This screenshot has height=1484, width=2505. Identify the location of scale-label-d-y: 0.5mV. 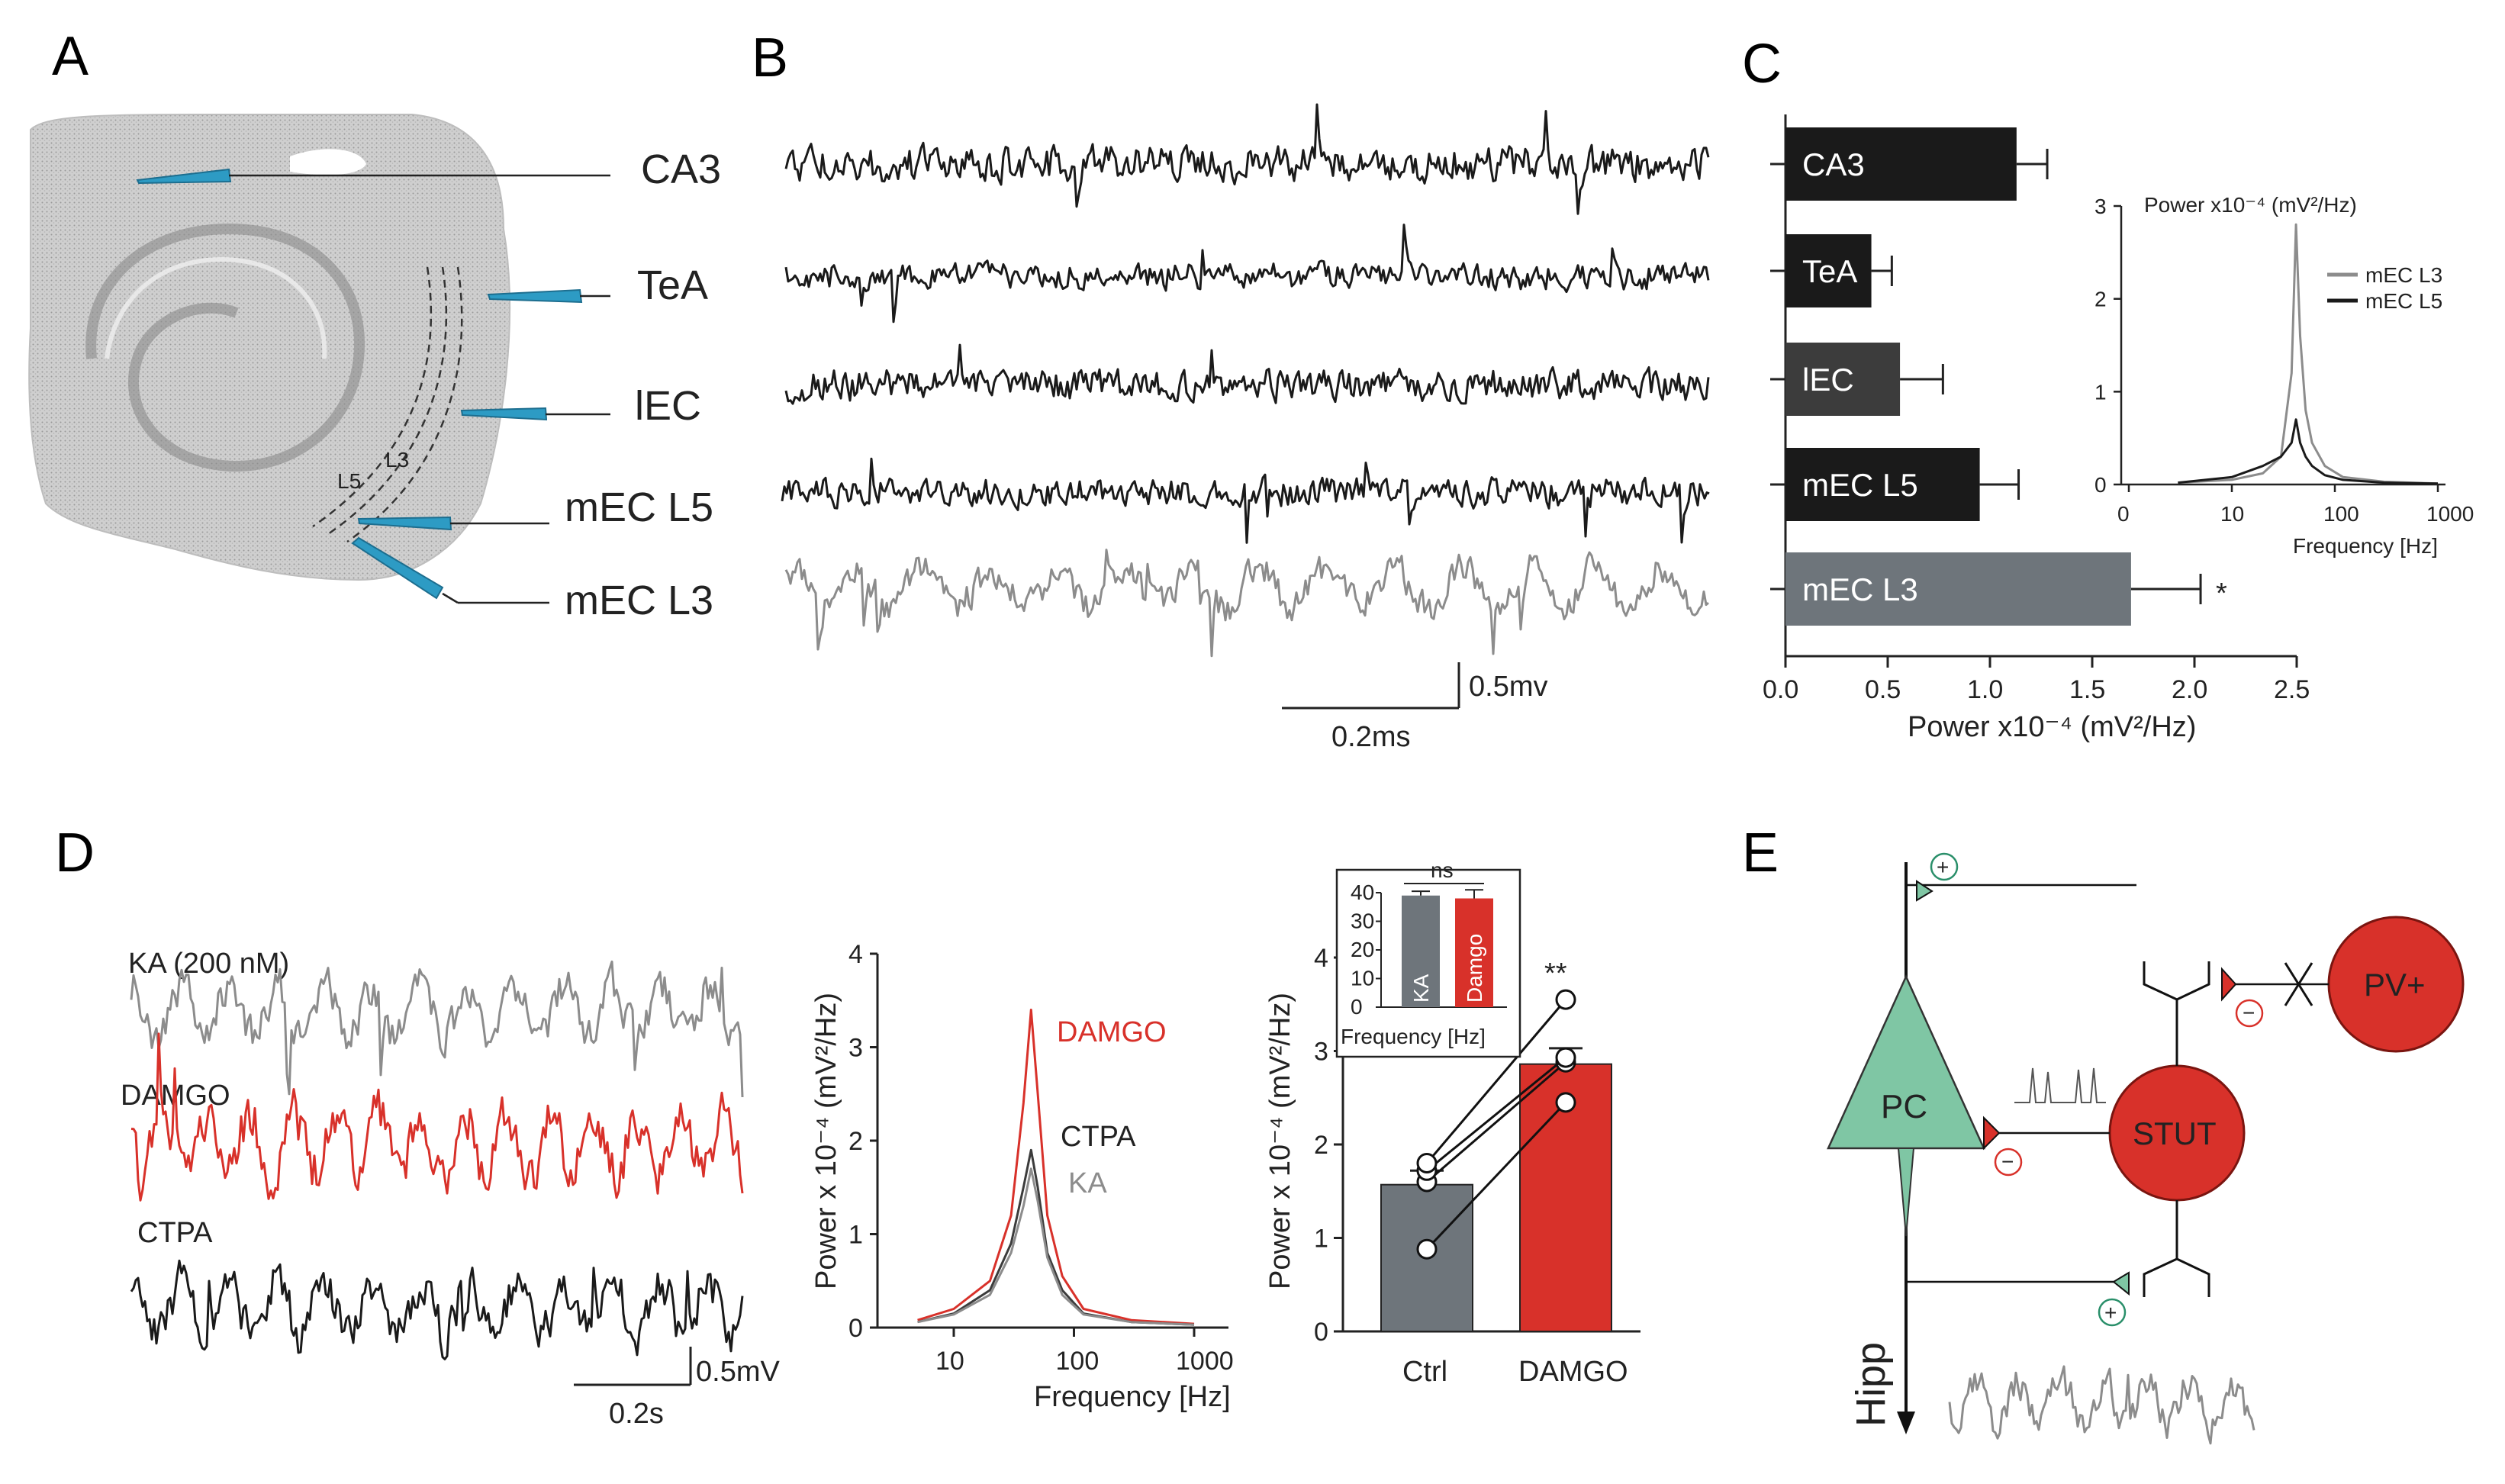
(738, 1372).